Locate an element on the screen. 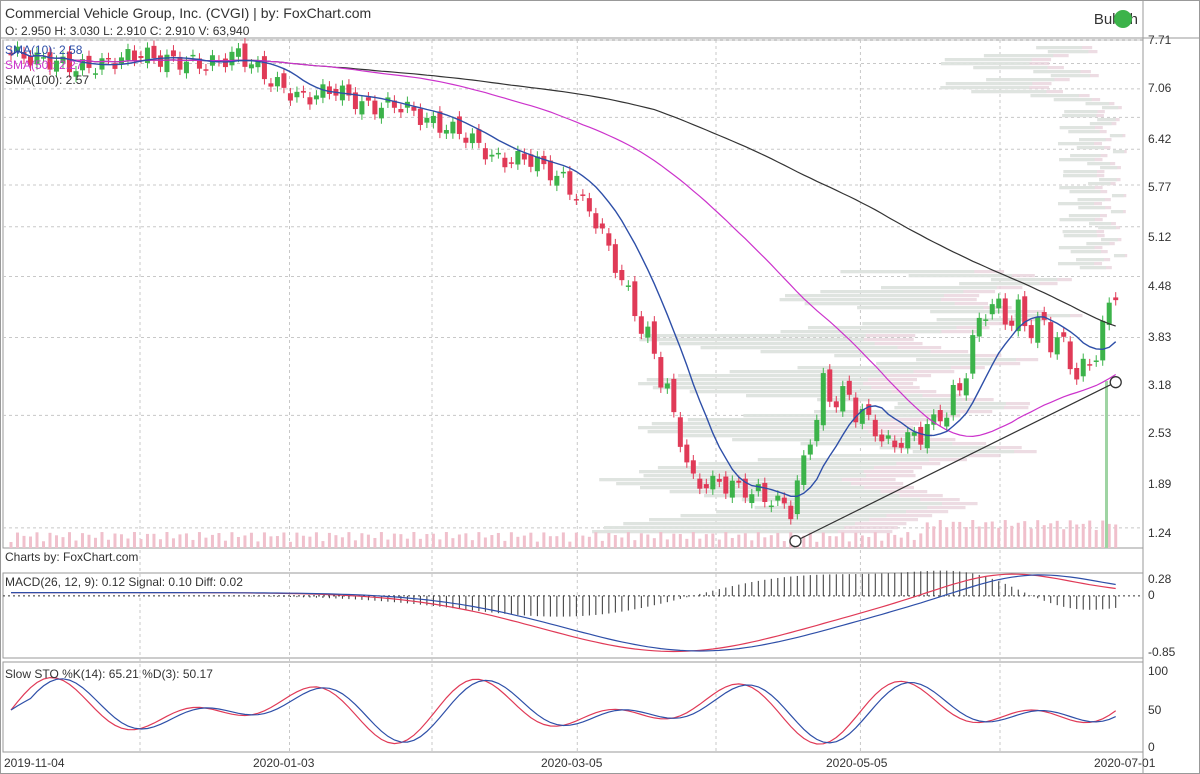 The height and width of the screenshot is (774, 1200). legend-sma100: SMA(100): 2.57 is located at coordinates (47, 80).